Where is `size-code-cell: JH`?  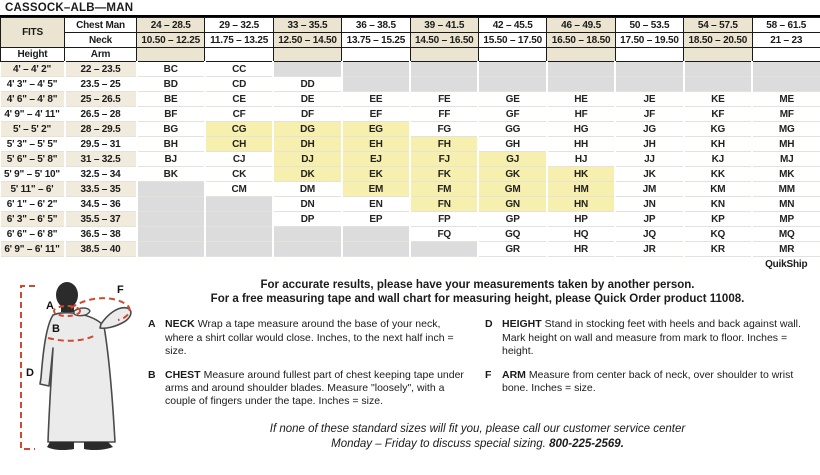
size-code-cell: JH is located at coordinates (649, 144).